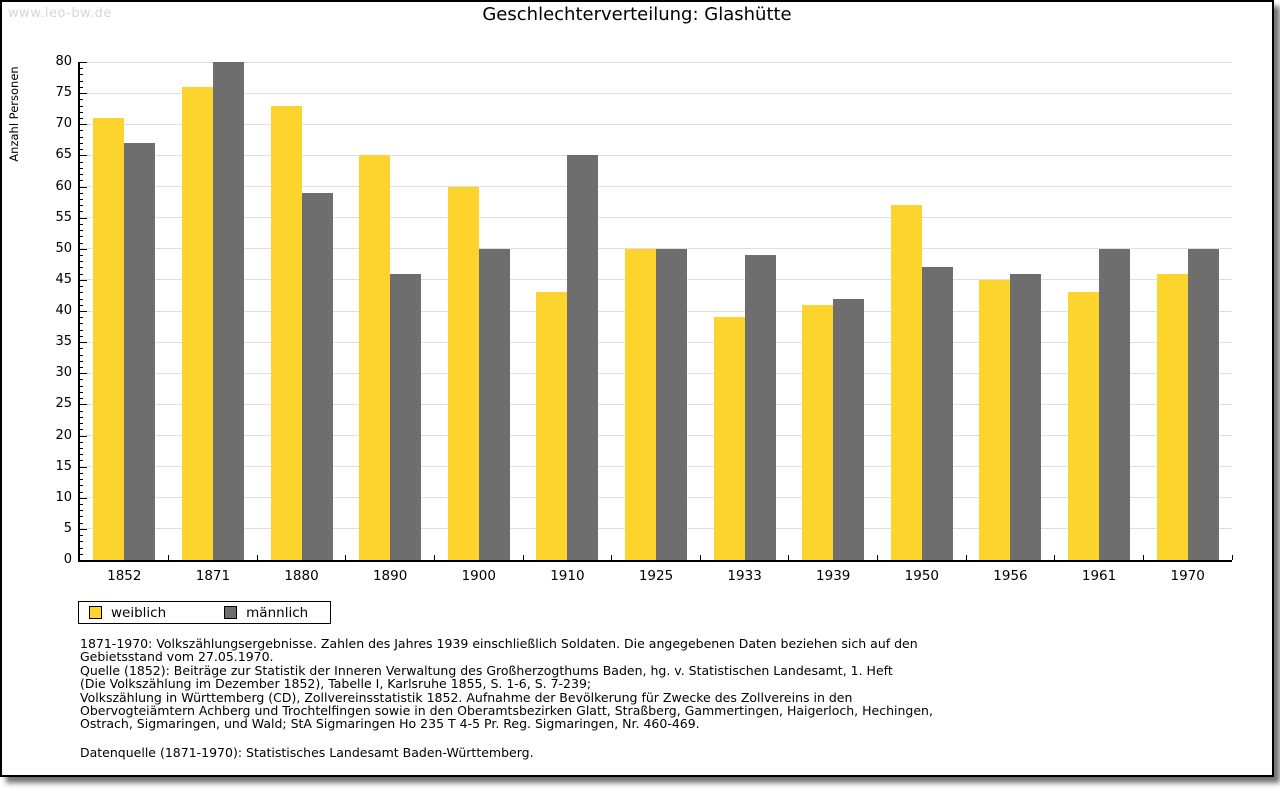 This screenshot has width=1280, height=791. Describe the element at coordinates (63, 61) in the screenshot. I see `y-tick-label-80: 80` at that location.